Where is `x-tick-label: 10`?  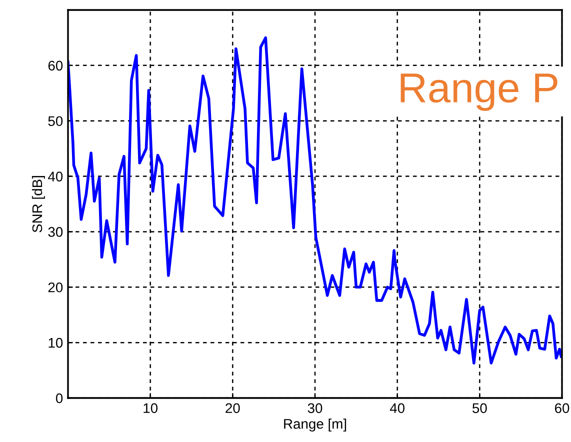 x-tick-label: 10 is located at coordinates (151, 408).